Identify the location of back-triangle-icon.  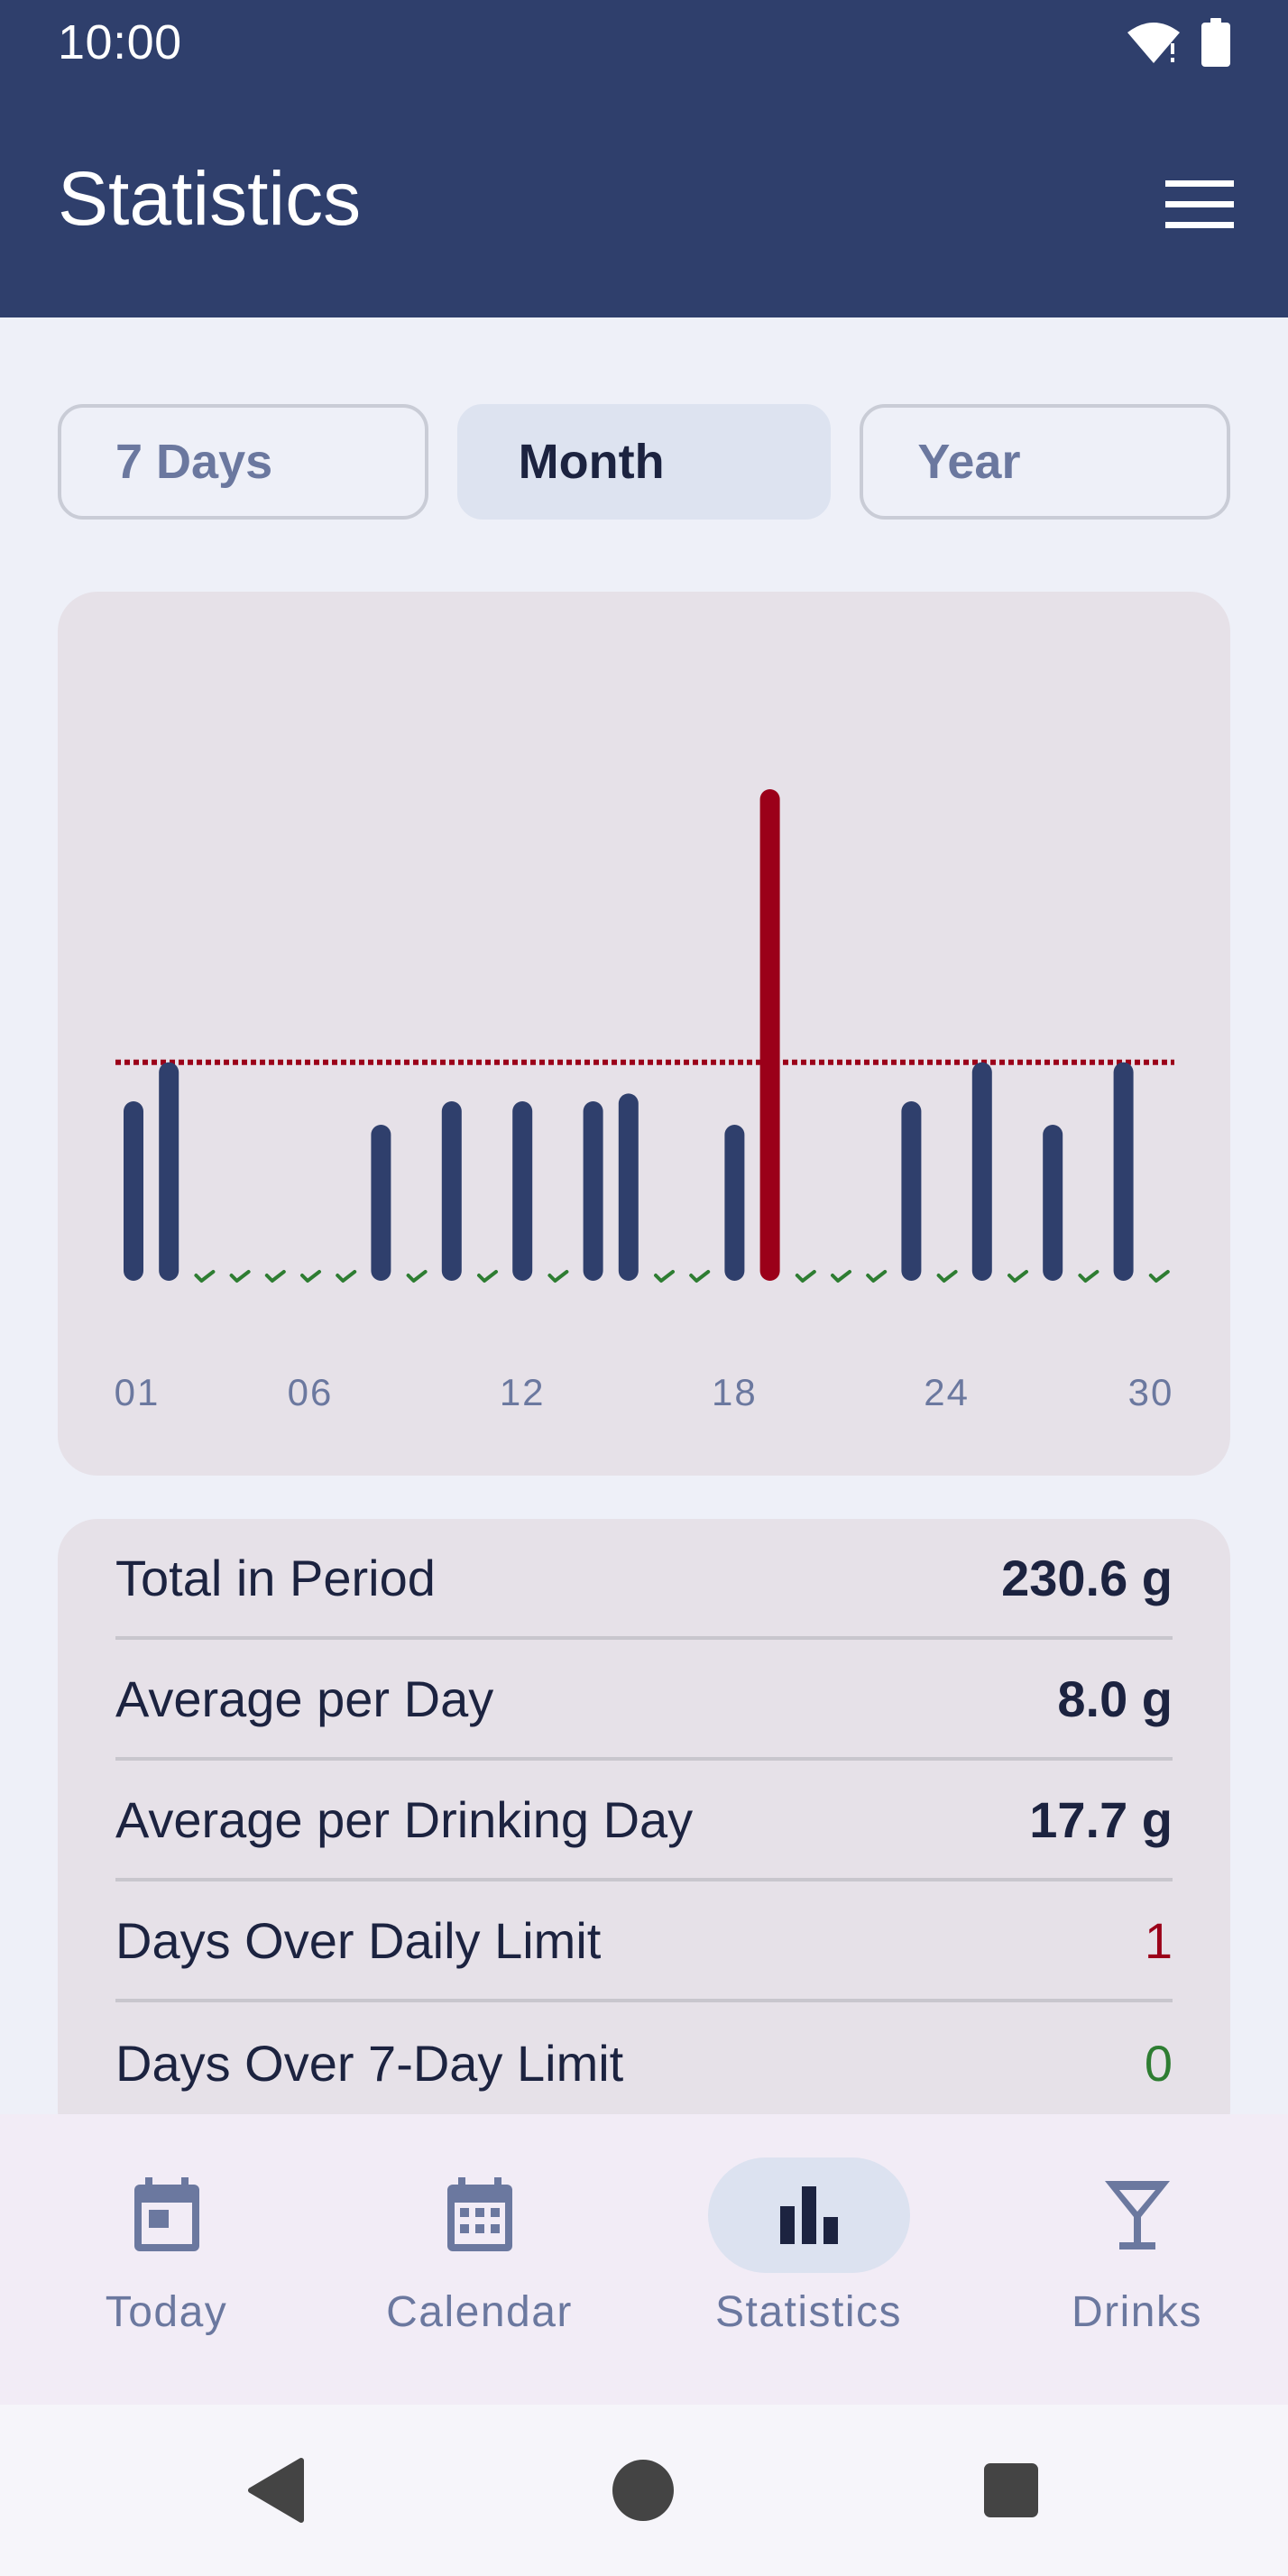
(276, 2490).